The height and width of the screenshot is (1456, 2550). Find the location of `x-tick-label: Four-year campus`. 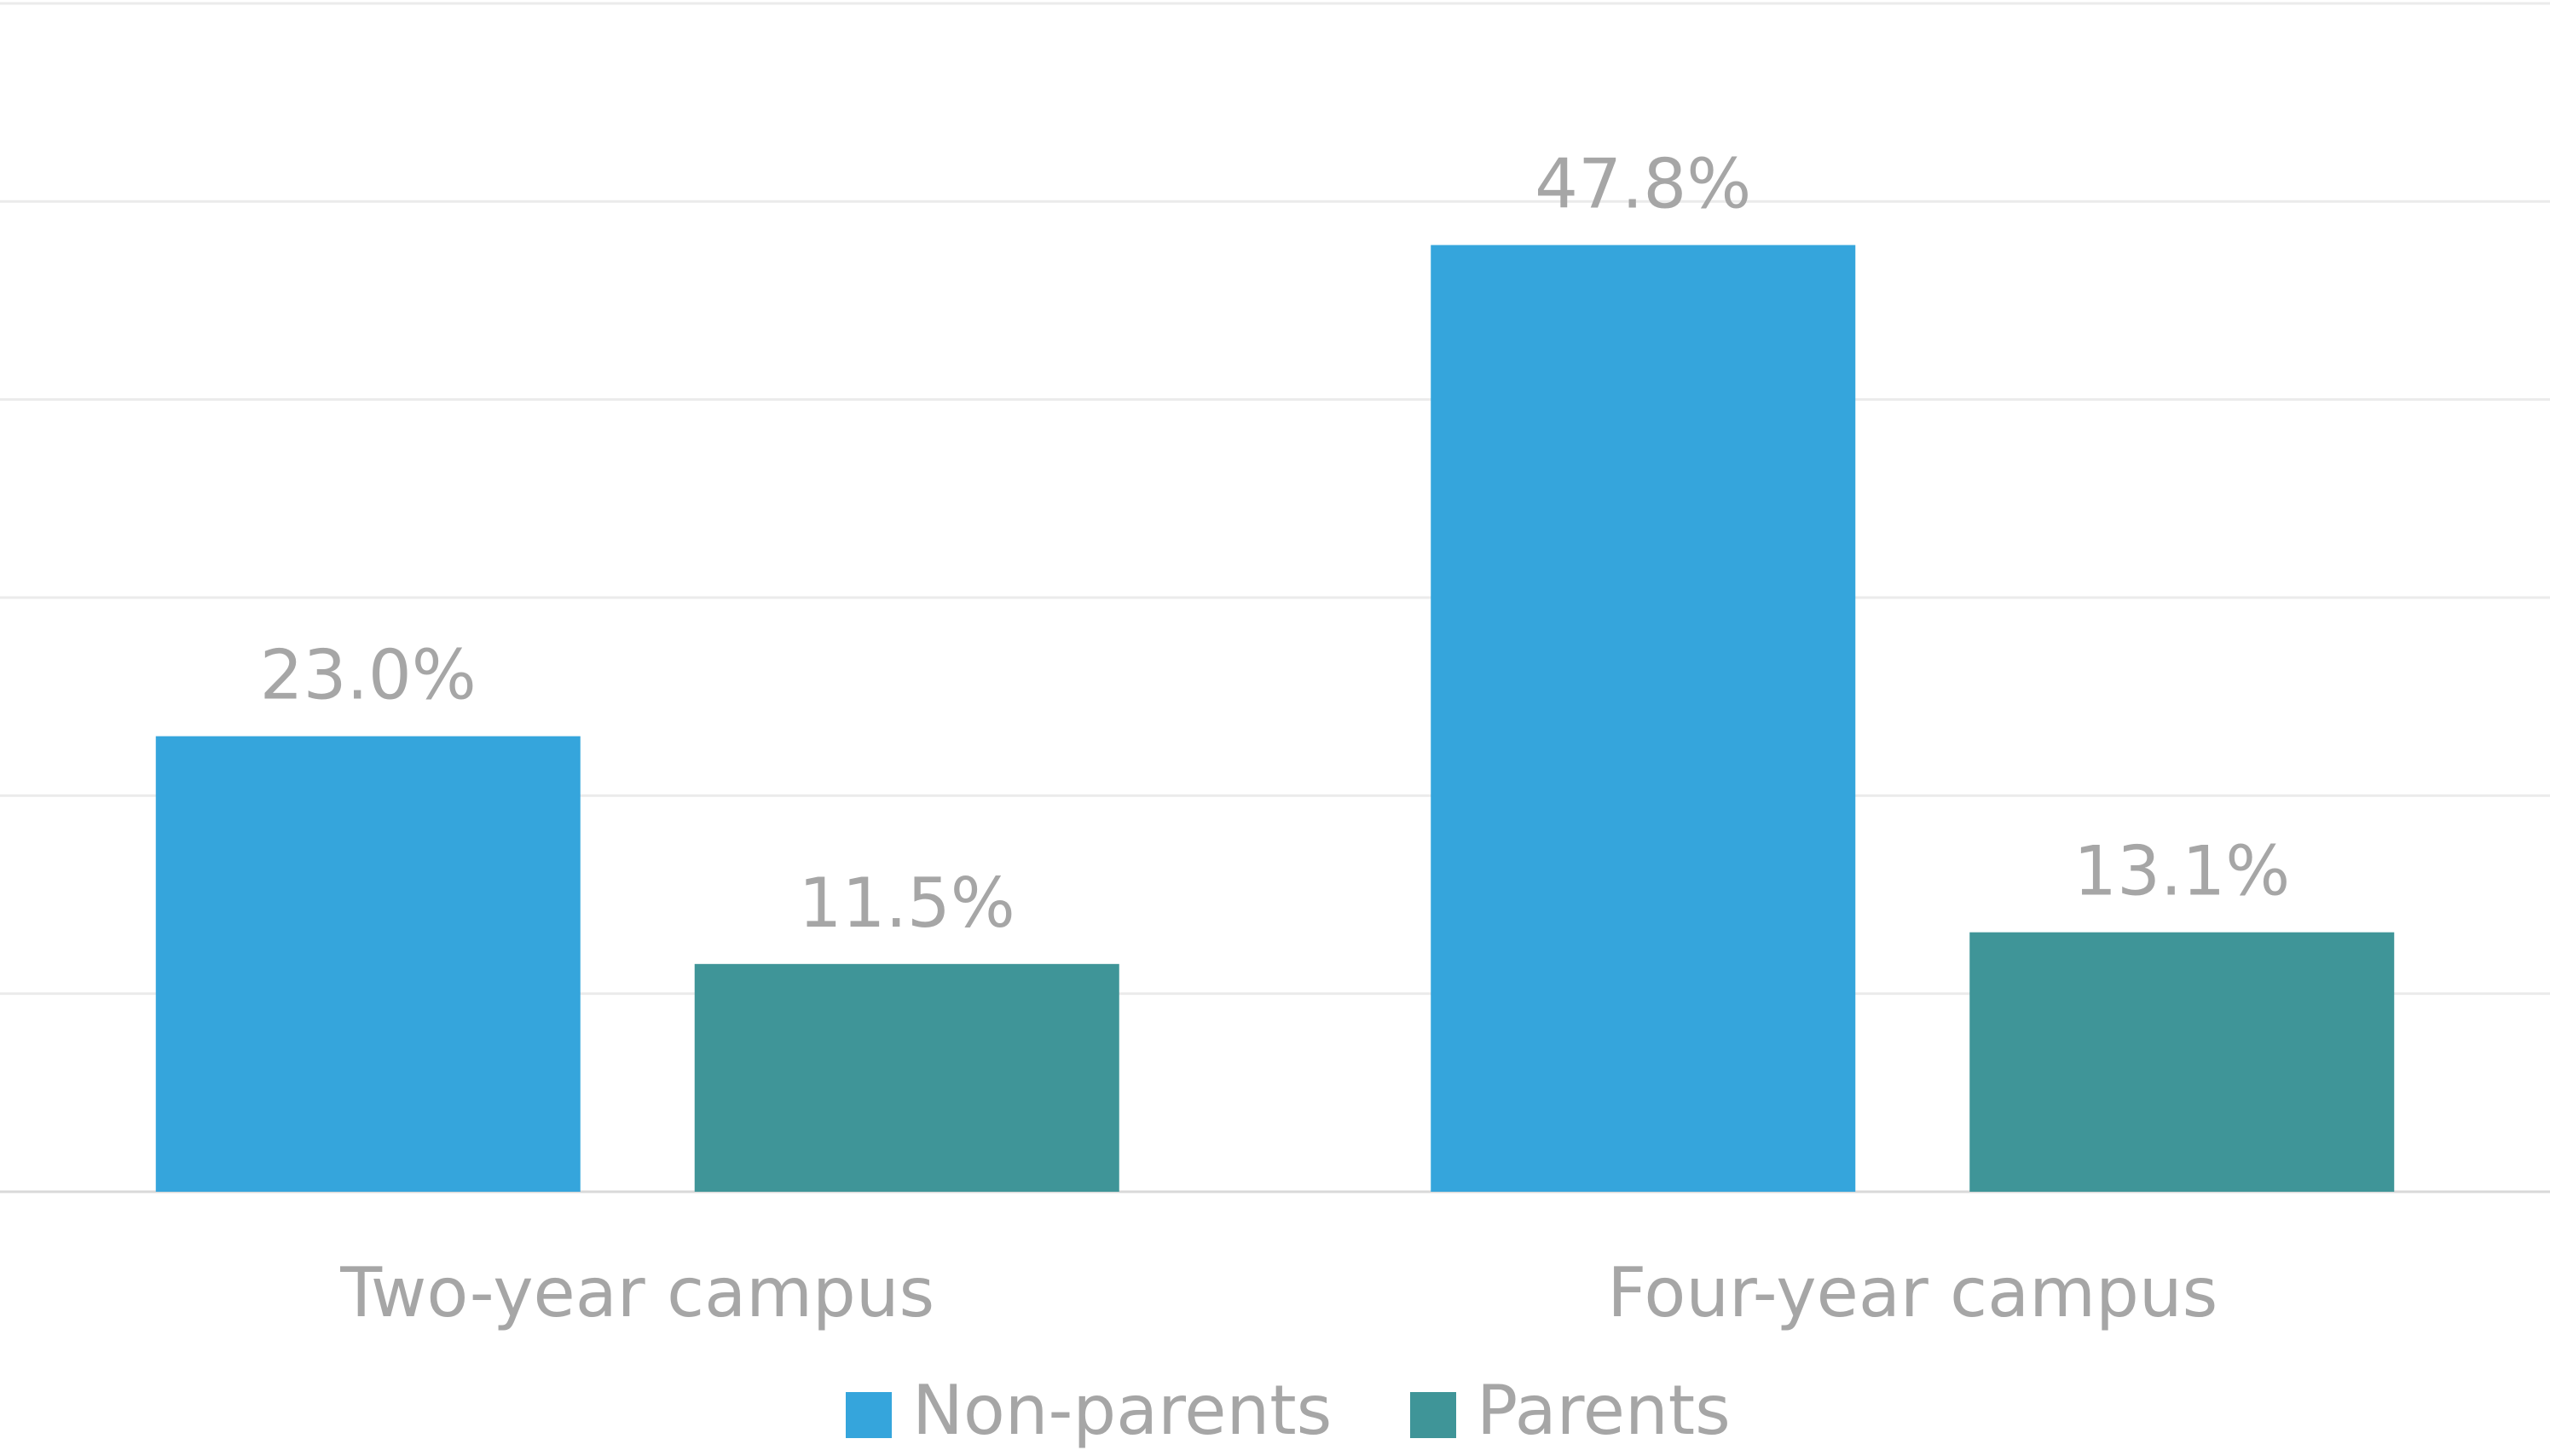

x-tick-label: Four-year campus is located at coordinates (1912, 1292).